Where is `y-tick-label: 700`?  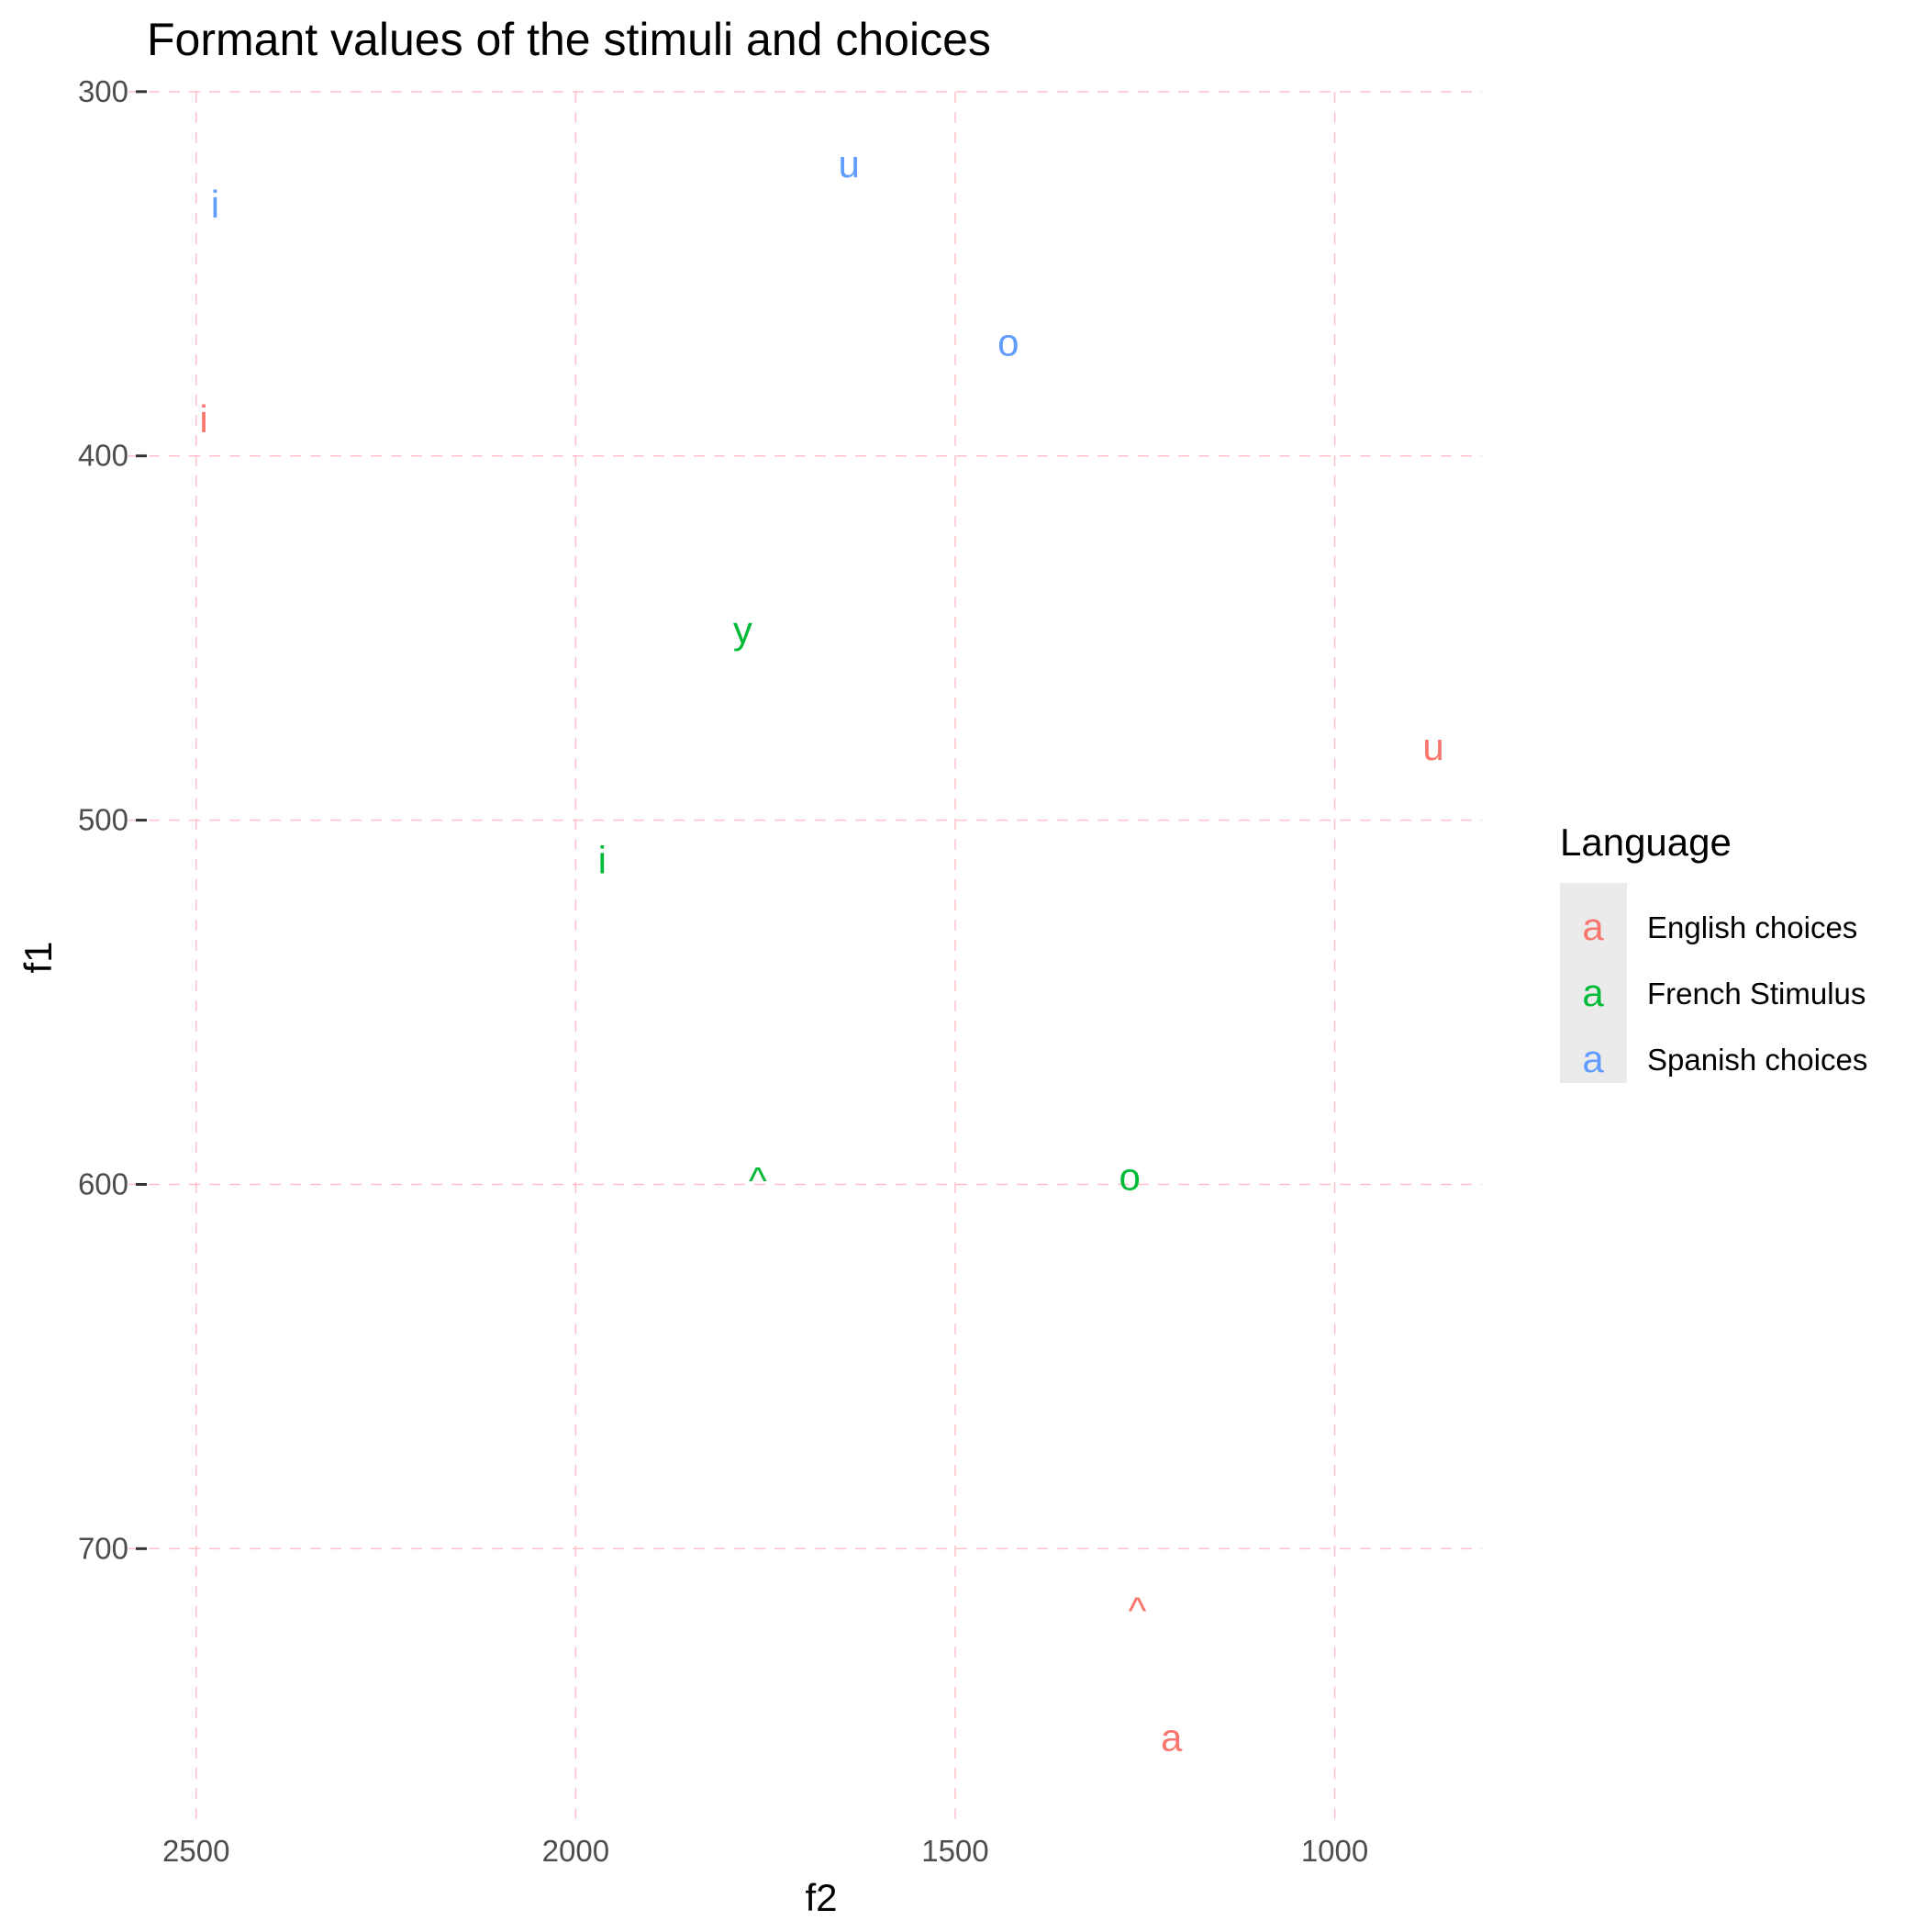 y-tick-label: 700 is located at coordinates (103, 1548).